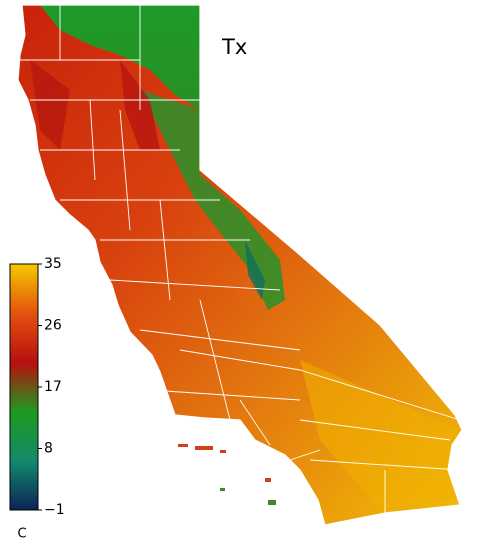 The width and height of the screenshot is (500, 550). What do you see at coordinates (53, 326) in the screenshot?
I see `colorbar-tick-label: 26` at bounding box center [53, 326].